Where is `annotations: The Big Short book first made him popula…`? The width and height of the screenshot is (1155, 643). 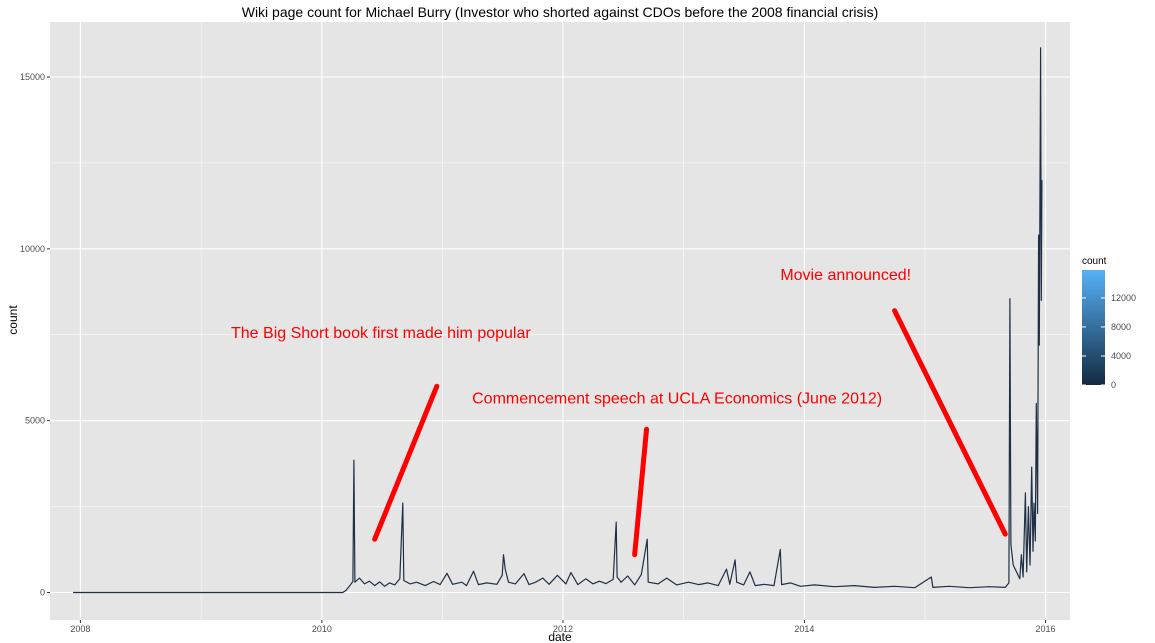 annotations: The Big Short book first made him popula… is located at coordinates (571, 337).